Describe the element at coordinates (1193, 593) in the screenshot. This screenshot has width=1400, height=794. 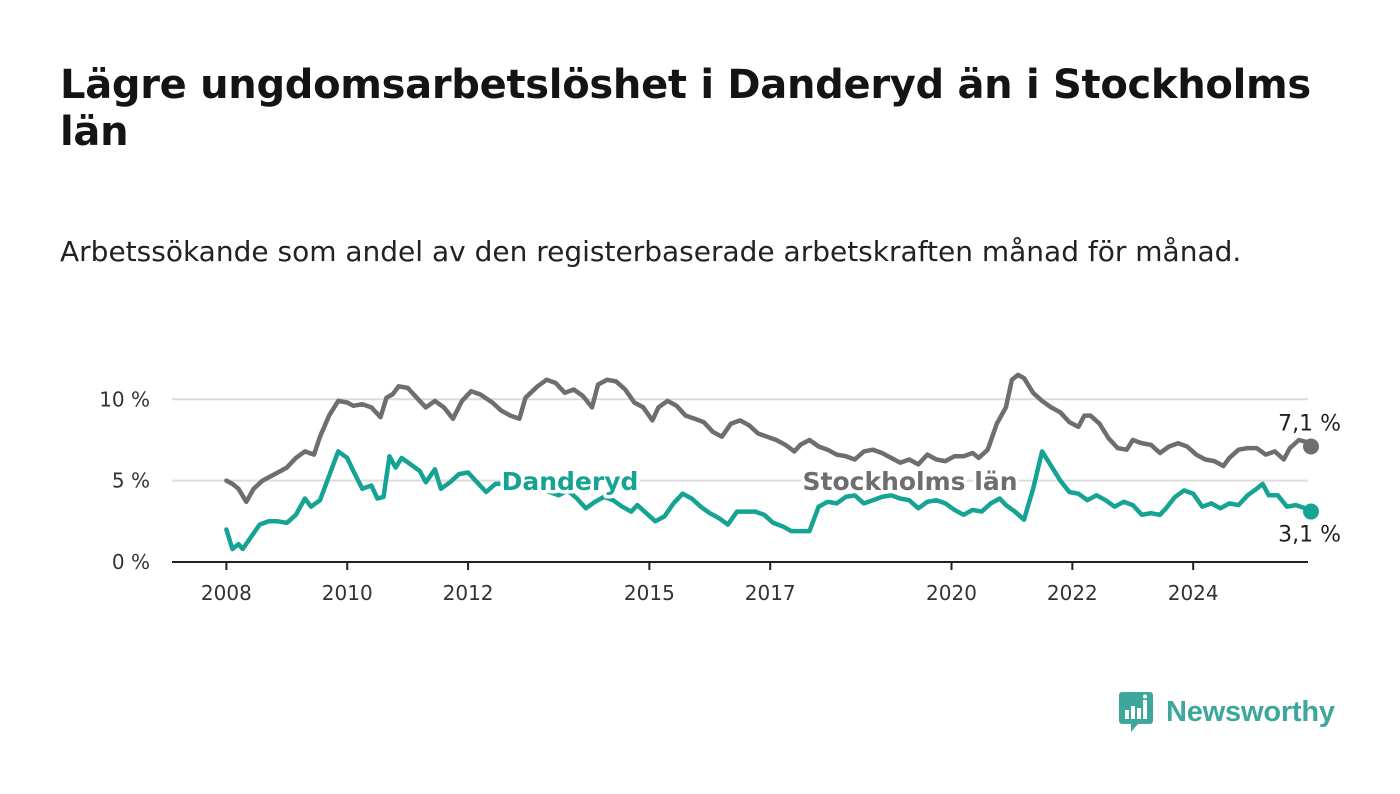
I see `x-tick-label: 2024` at that location.